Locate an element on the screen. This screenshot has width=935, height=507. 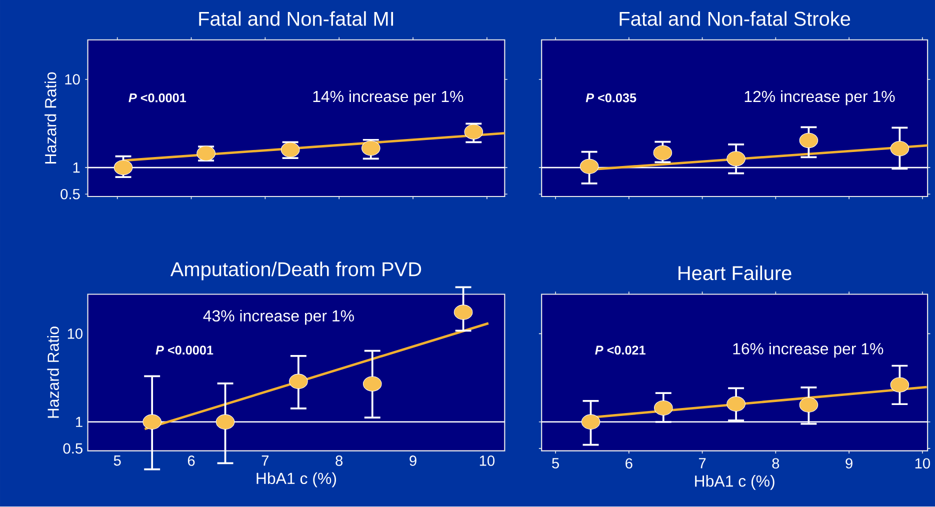
annotation: P <0.021 is located at coordinates (620, 350).